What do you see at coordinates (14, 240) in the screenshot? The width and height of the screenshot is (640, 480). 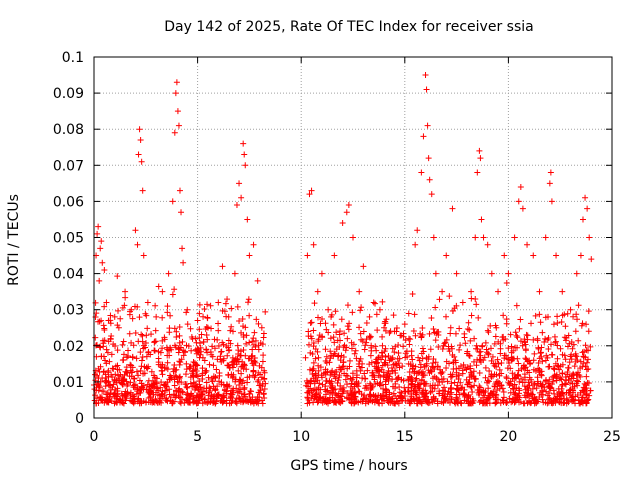 I see `y-axis-label: ROTI / TECUs` at bounding box center [14, 240].